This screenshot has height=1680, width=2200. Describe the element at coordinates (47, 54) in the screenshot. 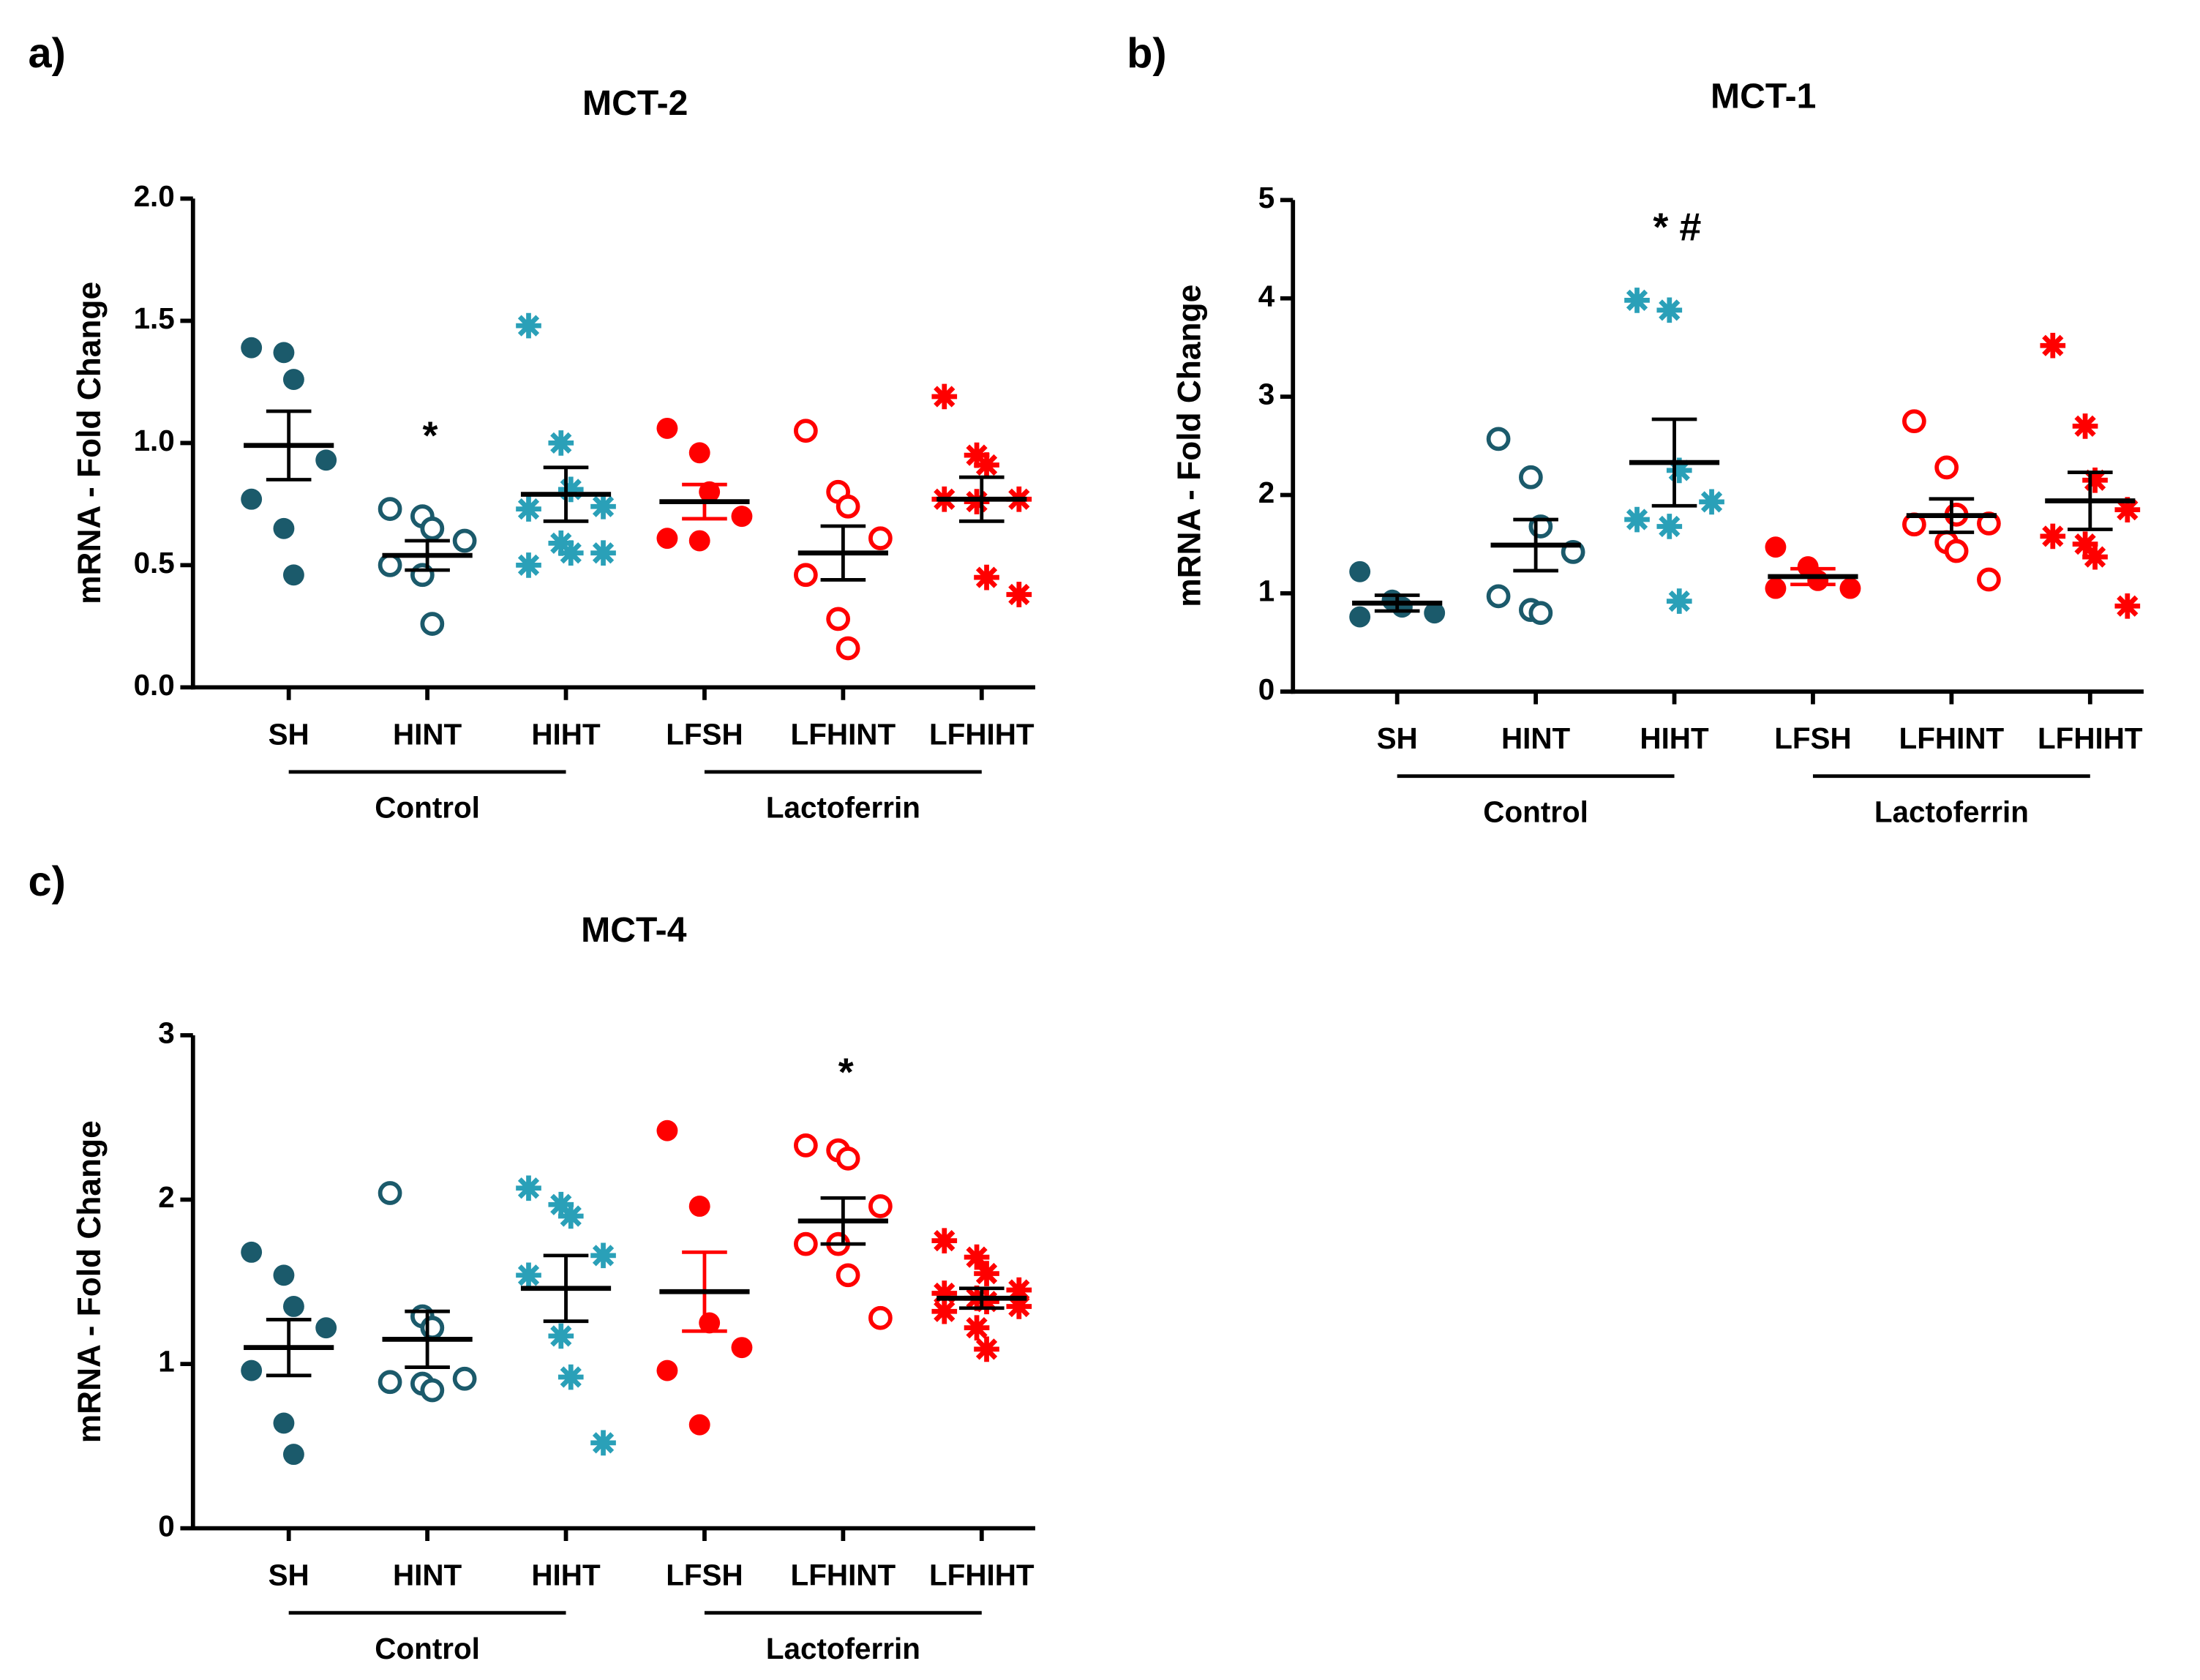

I see `panel-label: a)` at that location.